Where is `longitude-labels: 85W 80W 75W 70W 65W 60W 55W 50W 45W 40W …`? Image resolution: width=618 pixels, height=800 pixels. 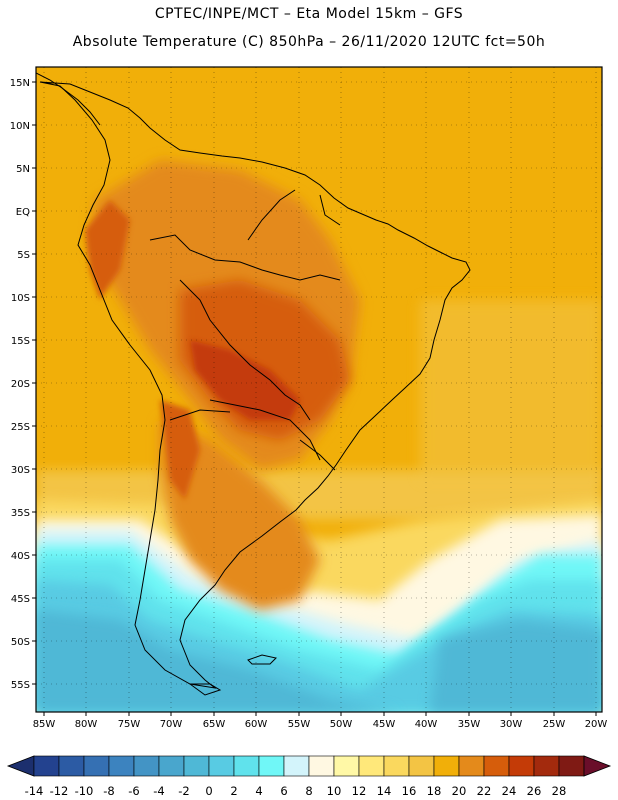 longitude-labels: 85W 80W 75W 70W 65W 60W 55W 50W 45W 40W … is located at coordinates (320, 724).